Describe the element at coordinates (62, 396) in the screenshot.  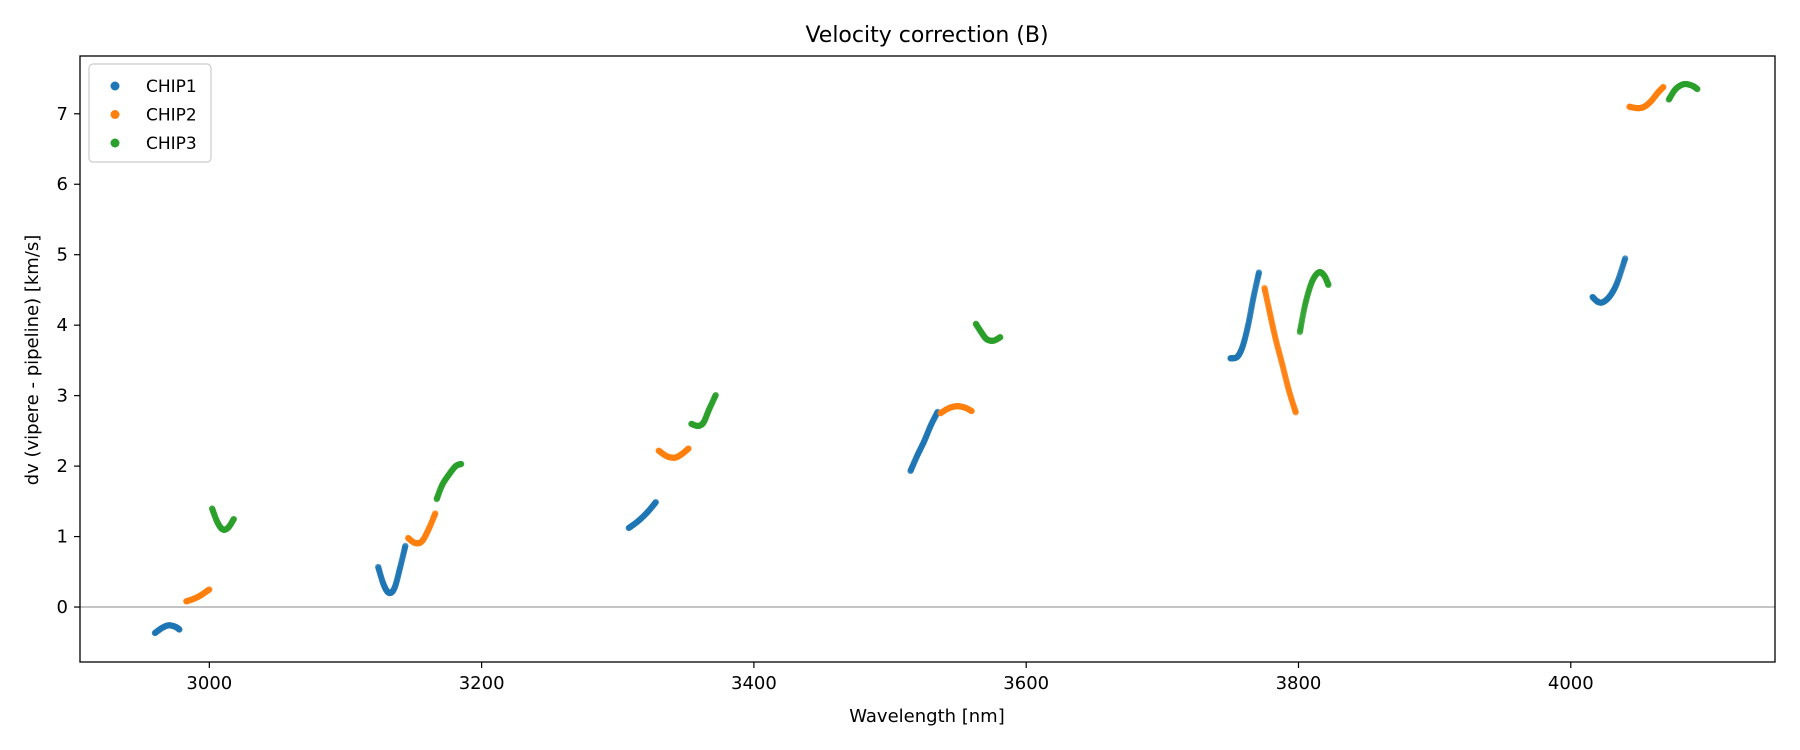
I see `y-tick-label-3: 3` at that location.